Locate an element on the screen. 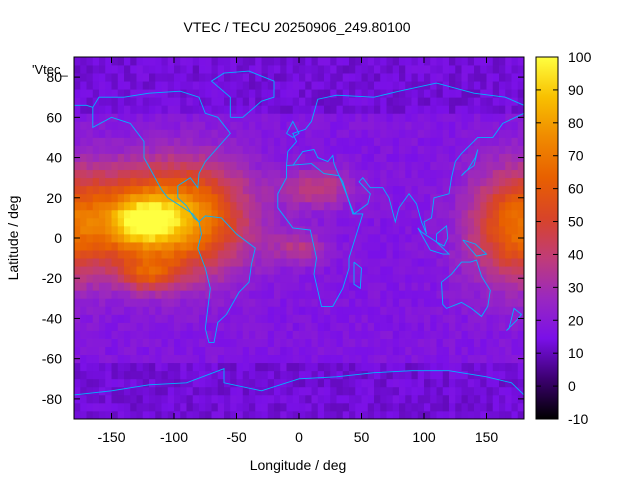 Image resolution: width=640 pixels, height=480 pixels. colorbar-tick-label: 90 is located at coordinates (576, 90).